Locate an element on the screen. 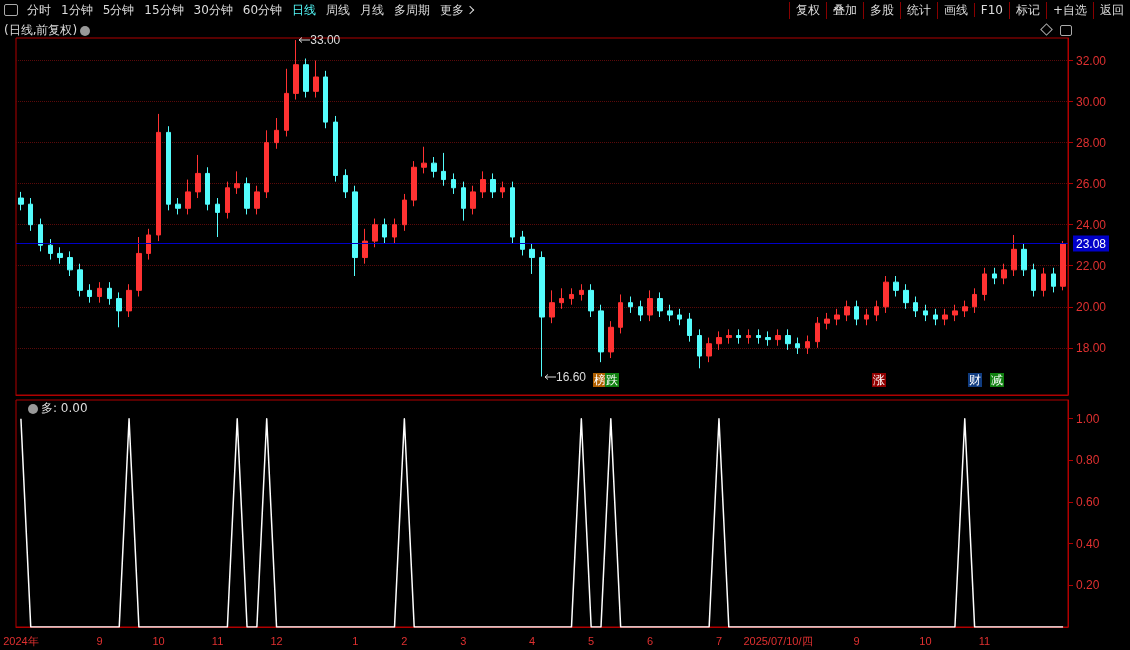 This screenshot has height=650, width=1130. annotation: 涨 is located at coordinates (879, 380).